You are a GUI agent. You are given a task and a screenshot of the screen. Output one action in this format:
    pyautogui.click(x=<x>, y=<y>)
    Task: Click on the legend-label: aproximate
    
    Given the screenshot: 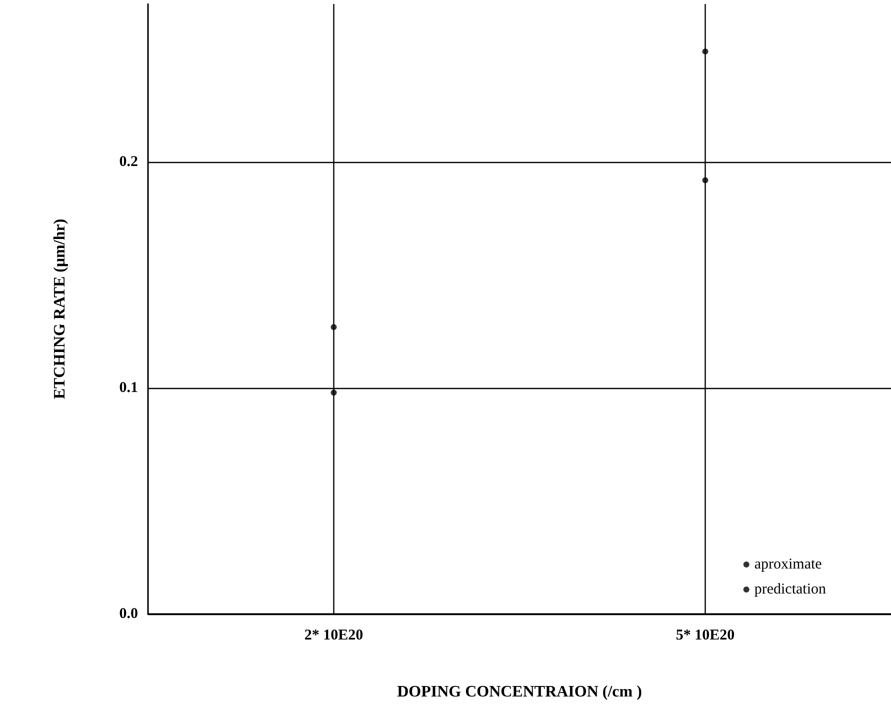 What is the action you would take?
    pyautogui.click(x=788, y=564)
    